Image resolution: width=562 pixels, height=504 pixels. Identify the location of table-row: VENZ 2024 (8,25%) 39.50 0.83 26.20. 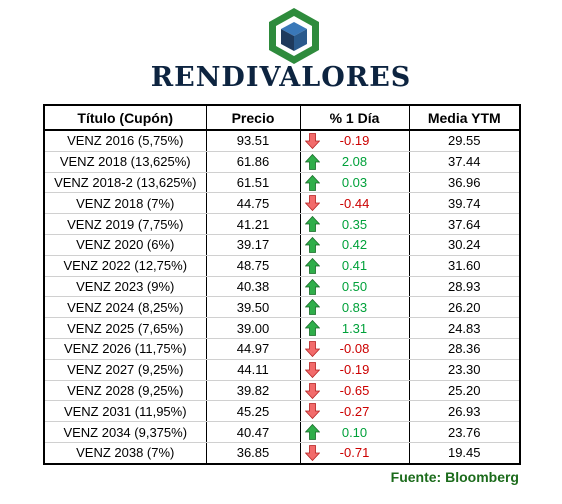
(282, 307).